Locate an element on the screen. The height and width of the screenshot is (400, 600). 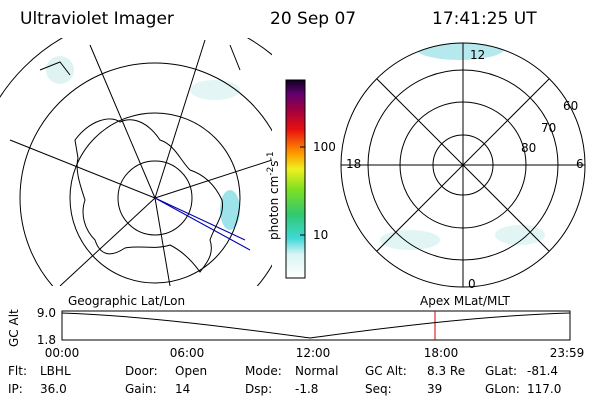
colorbar-label: photon cm-2s-1 is located at coordinates (273, 195).